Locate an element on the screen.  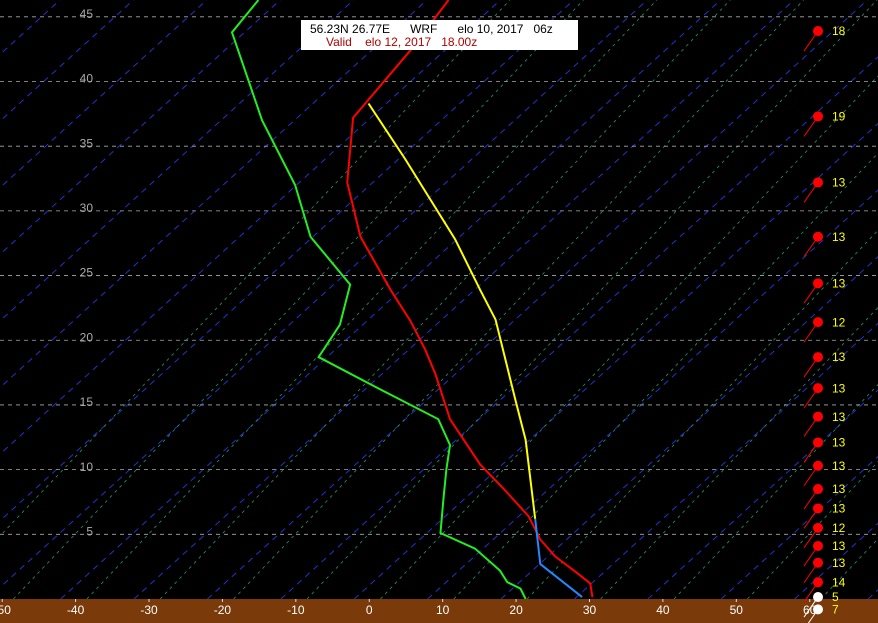
wind-speed: 5 is located at coordinates (835, 597).